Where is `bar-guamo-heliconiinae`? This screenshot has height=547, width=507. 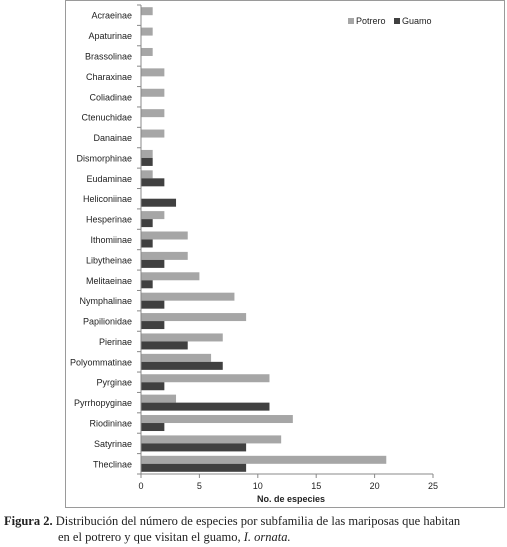
bar-guamo-heliconiinae is located at coordinates (159, 202).